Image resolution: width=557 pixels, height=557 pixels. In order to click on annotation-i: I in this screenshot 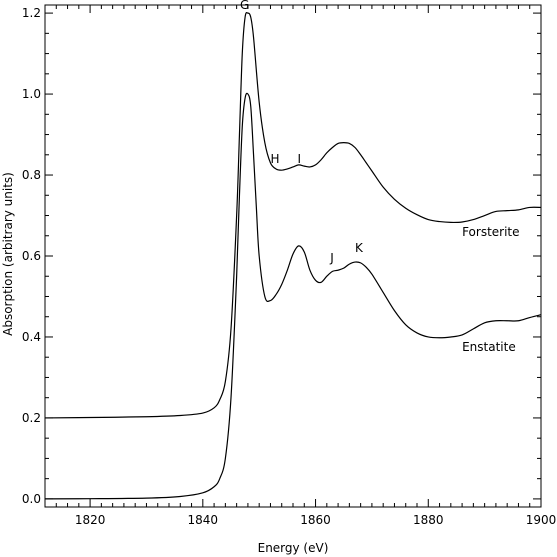, I will do `click(300, 159)`.